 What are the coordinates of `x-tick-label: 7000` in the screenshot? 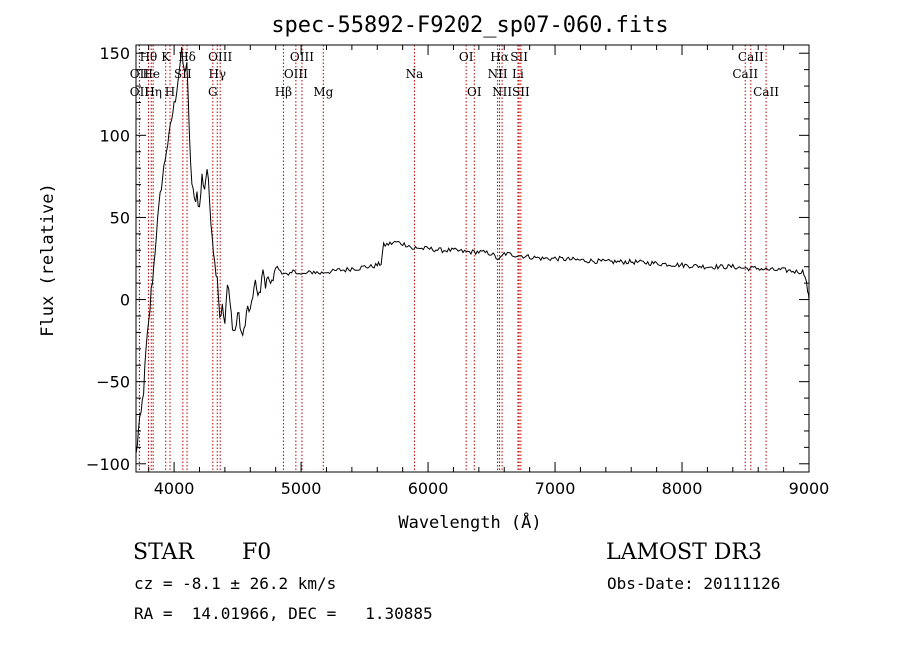 It's located at (555, 488).